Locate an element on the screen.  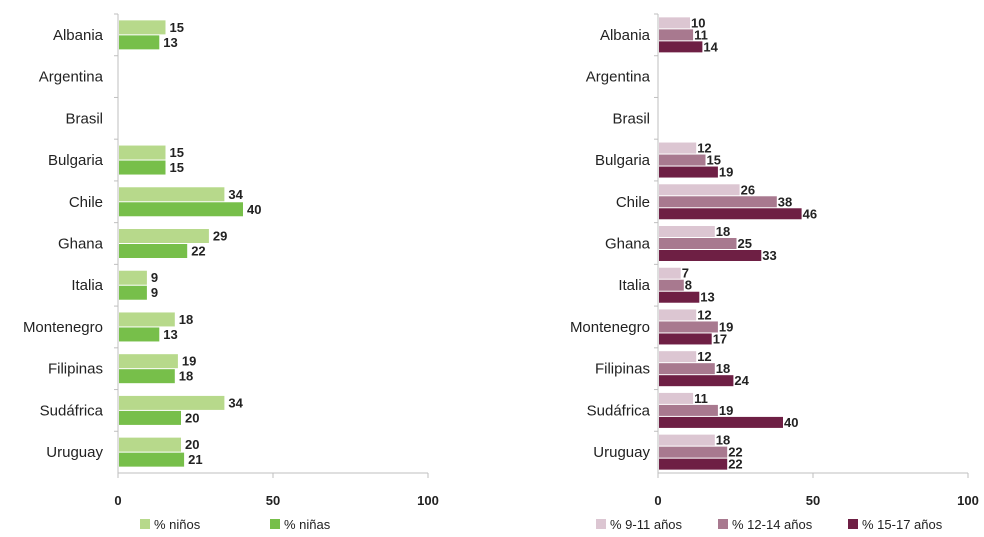
data-label: 26 is located at coordinates (748, 189).